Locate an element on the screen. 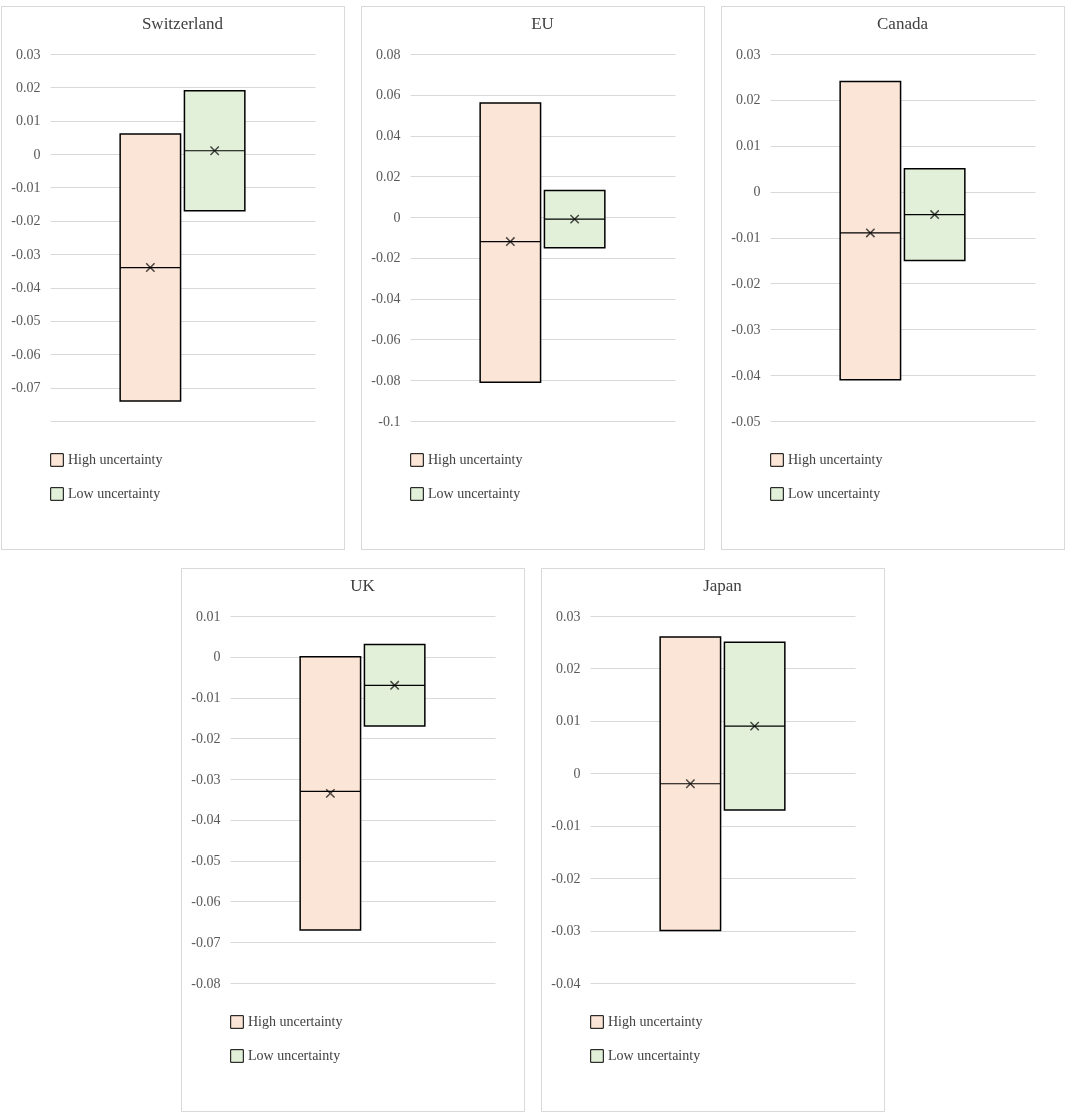  chart-title: EU is located at coordinates (542, 23).